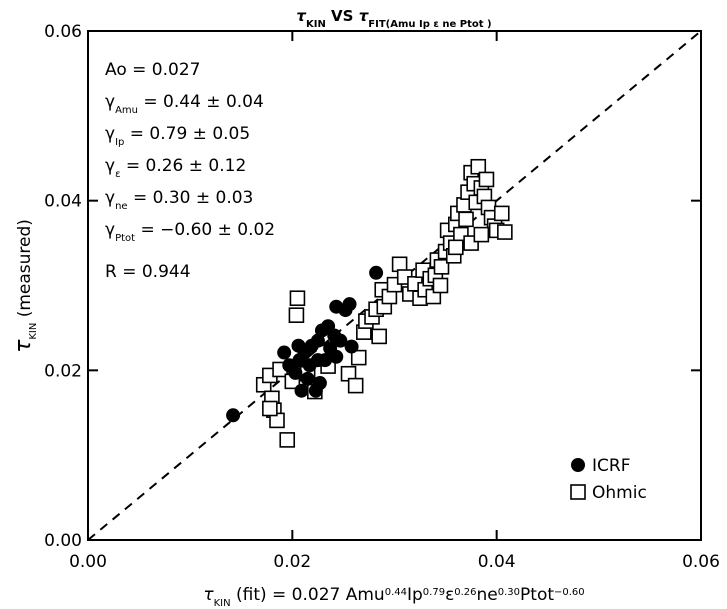 This screenshot has width=727, height=609. What do you see at coordinates (308, 595) in the screenshot?
I see `x-label-part: (fit) = 0.027 Amu` at bounding box center [308, 595].